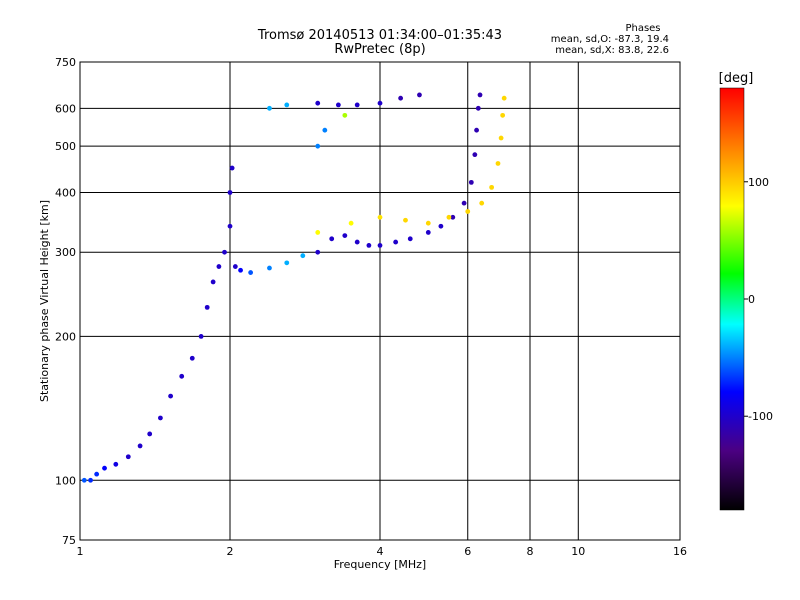 The height and width of the screenshot is (600, 800). What do you see at coordinates (69, 540) in the screenshot?
I see `y-tick-label: 75` at bounding box center [69, 540].